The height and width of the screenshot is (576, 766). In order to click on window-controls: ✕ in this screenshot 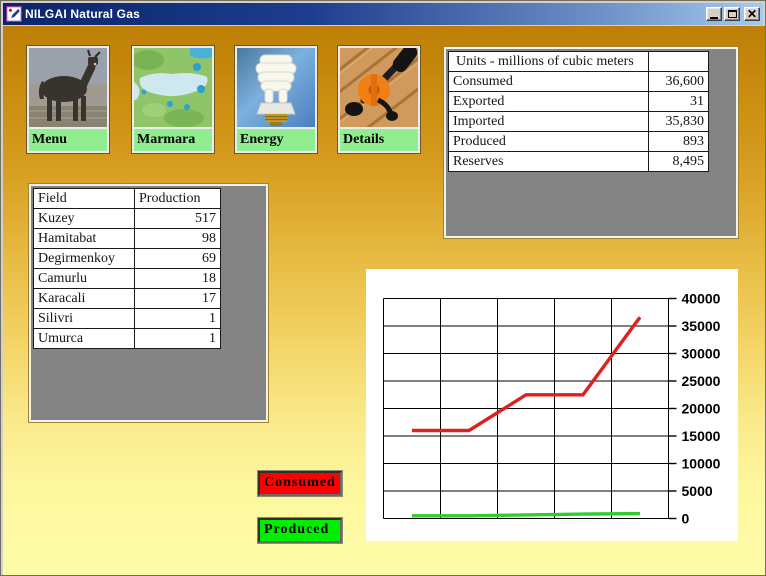, I will do `click(733, 14)`.